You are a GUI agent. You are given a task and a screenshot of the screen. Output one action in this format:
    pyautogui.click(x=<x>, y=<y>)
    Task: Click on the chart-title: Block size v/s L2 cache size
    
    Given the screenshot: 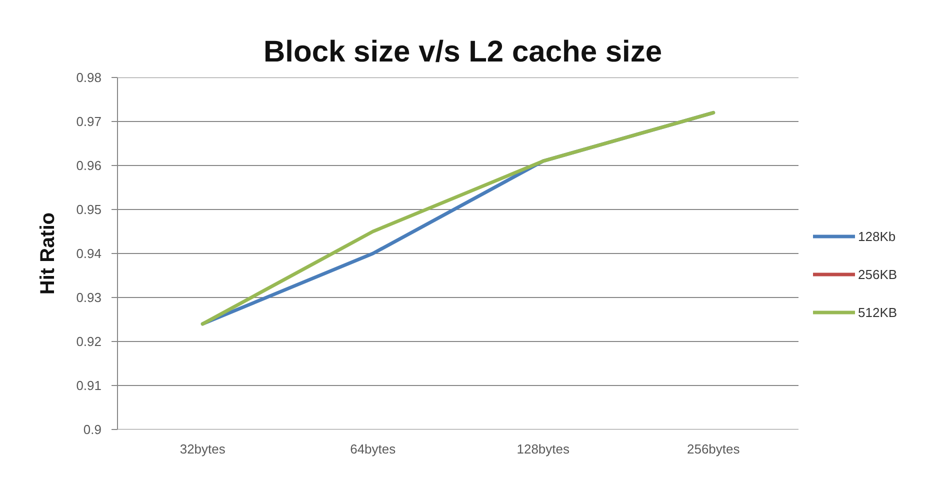 What is the action you would take?
    pyautogui.click(x=463, y=52)
    